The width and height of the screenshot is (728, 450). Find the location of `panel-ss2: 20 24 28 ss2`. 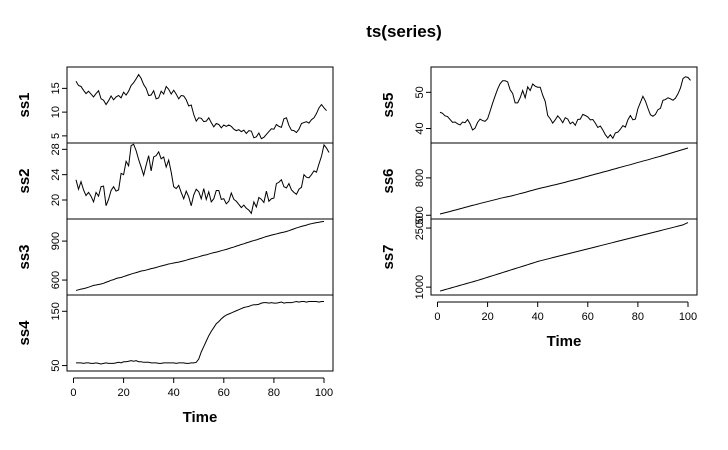

panel-ss2: 20 24 28 ss2 is located at coordinates (175, 181).